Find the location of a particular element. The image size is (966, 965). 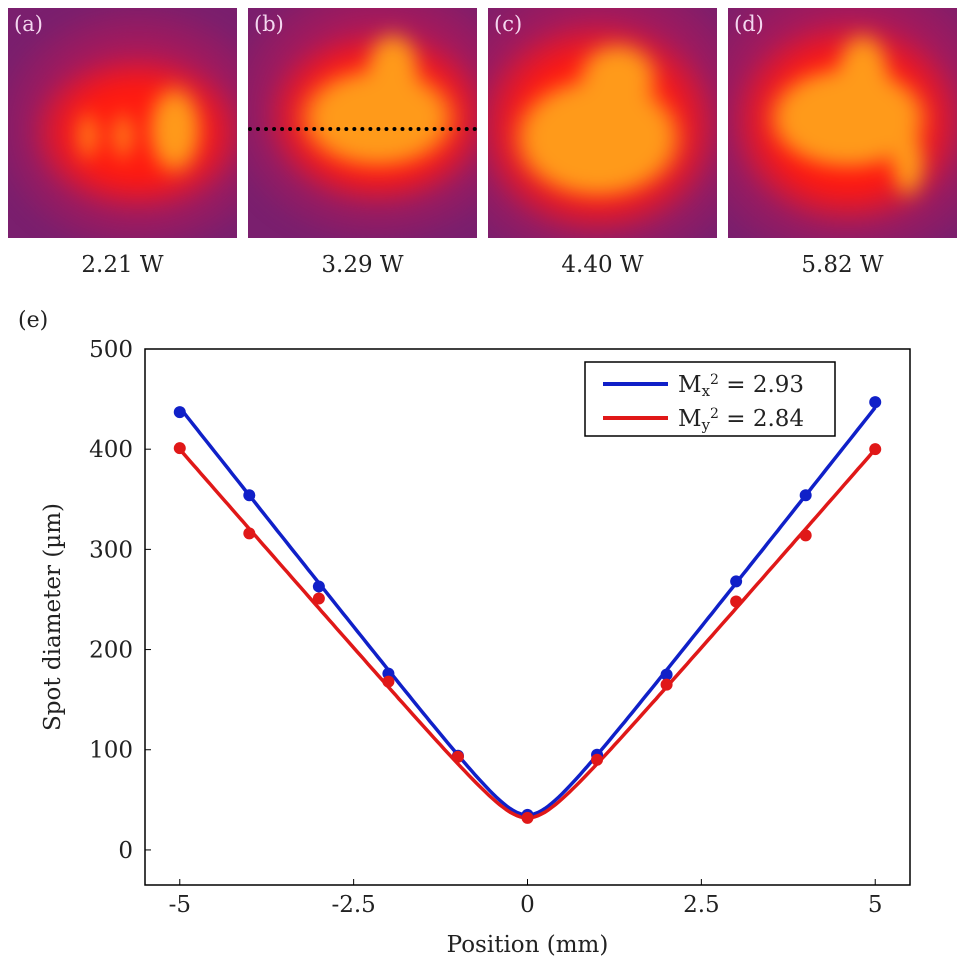

power-label: 5.82 W is located at coordinates (842, 265).